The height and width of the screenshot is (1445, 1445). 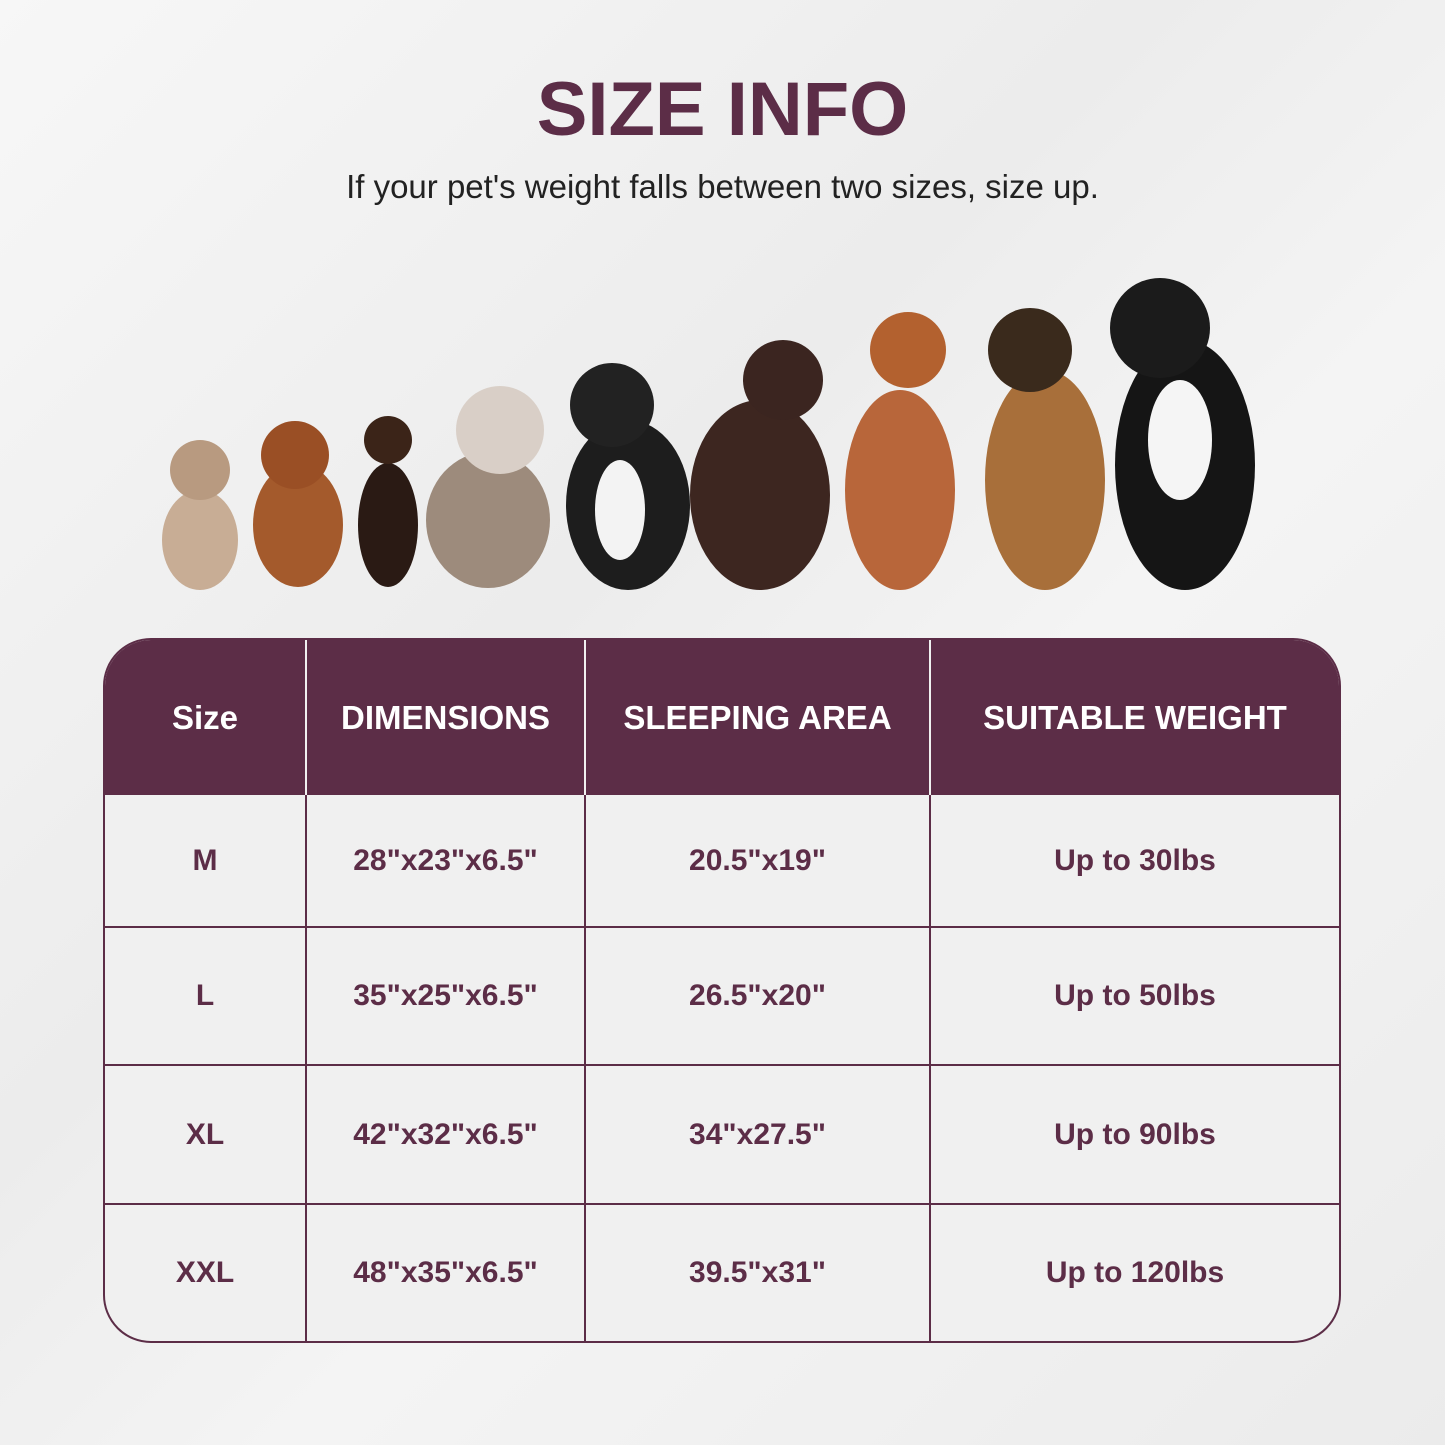 What do you see at coordinates (758, 1271) in the screenshot?
I see `sleeping-area-cell: 39.5"x31"` at bounding box center [758, 1271].